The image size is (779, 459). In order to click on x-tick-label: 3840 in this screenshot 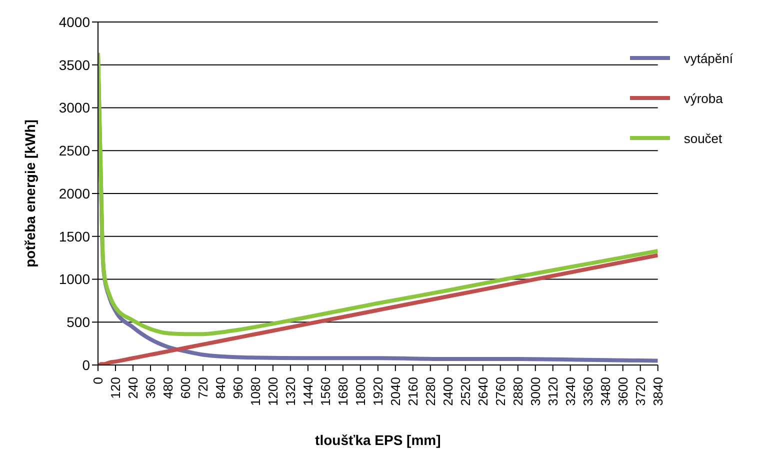, I will do `click(658, 391)`.